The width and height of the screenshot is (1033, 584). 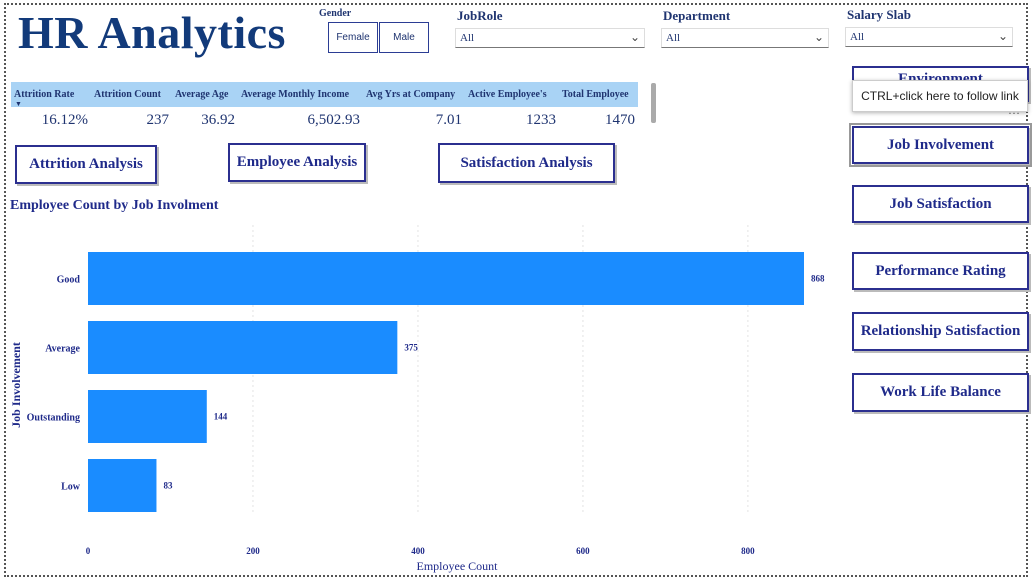 I want to click on kpi-value: 16.12%, so click(x=64, y=119).